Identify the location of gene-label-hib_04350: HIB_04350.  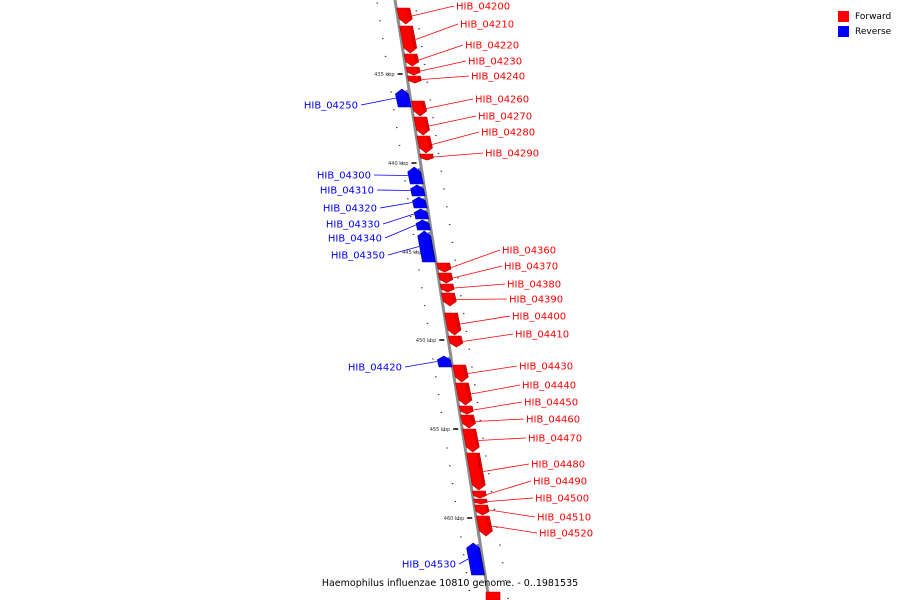
(358, 256).